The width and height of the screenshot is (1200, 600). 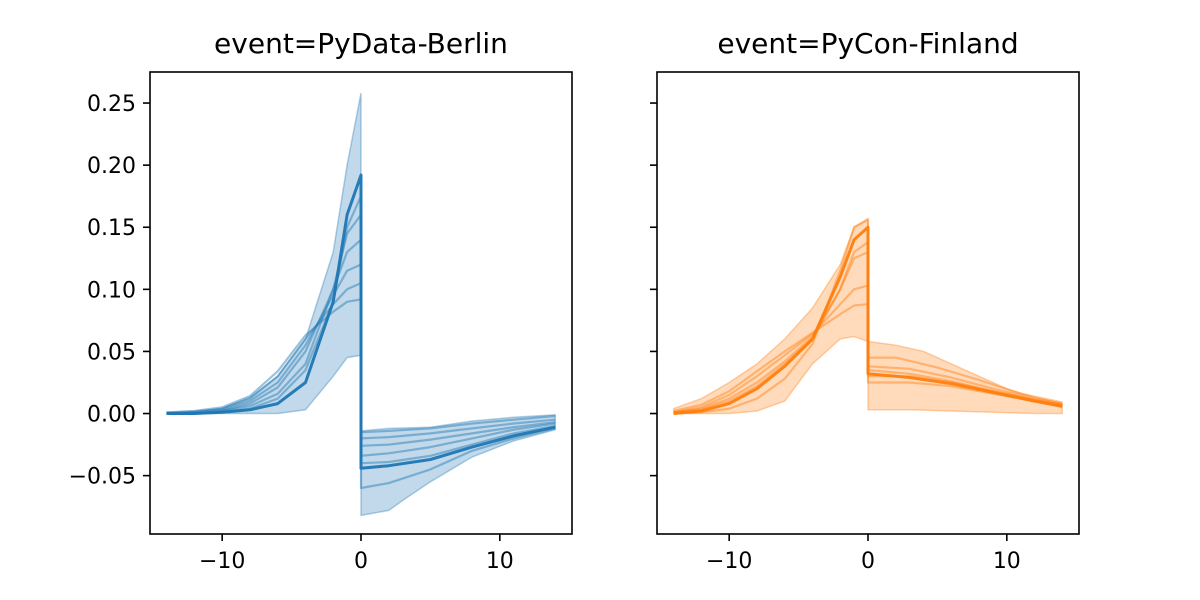 What do you see at coordinates (867, 43) in the screenshot?
I see `subplot-title: event=PyCon-Finland` at bounding box center [867, 43].